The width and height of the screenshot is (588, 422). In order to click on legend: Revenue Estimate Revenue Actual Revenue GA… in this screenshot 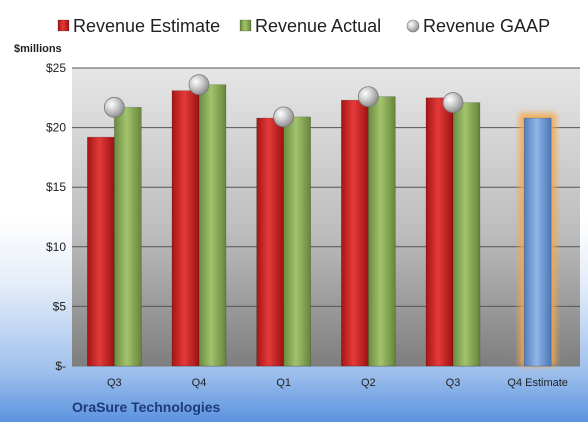, I will do `click(303, 26)`.